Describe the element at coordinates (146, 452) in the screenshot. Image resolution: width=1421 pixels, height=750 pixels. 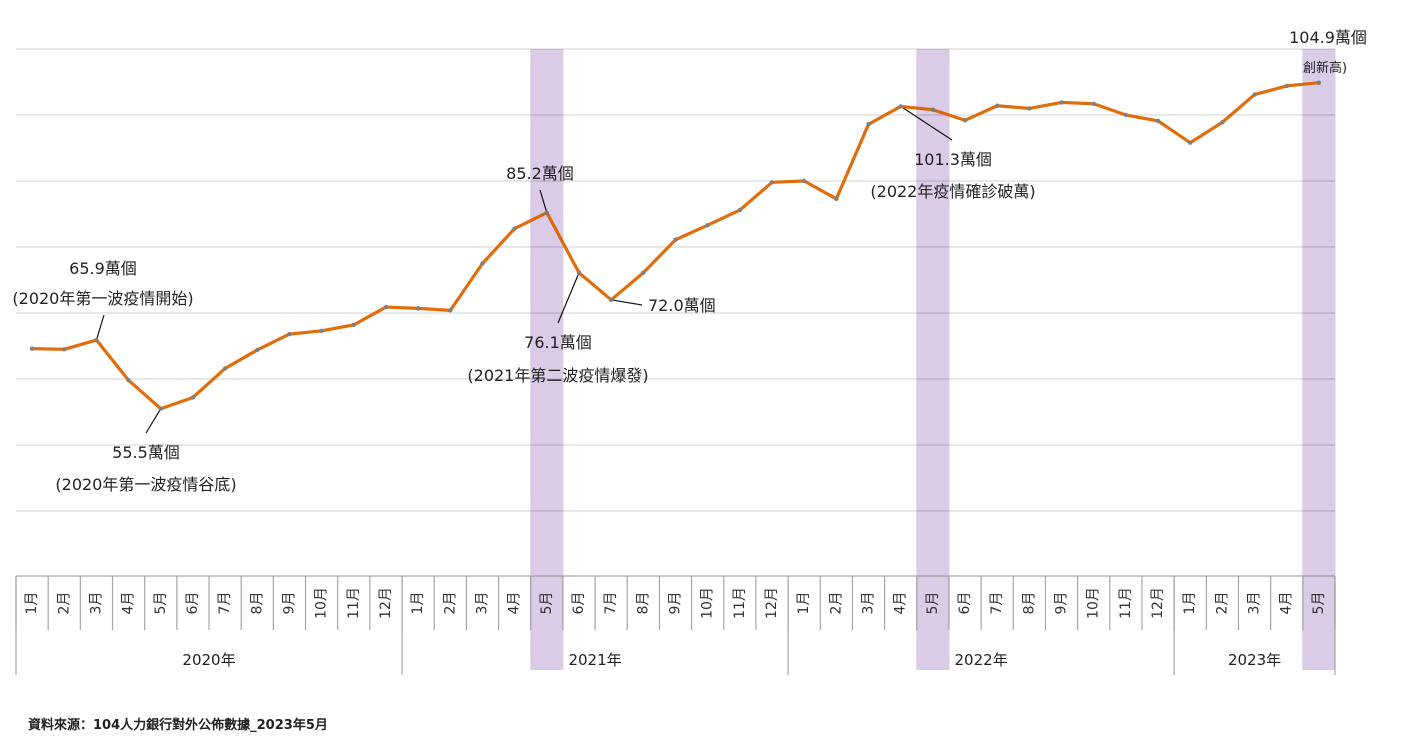
I see `annotation-label: 55.5萬個` at that location.